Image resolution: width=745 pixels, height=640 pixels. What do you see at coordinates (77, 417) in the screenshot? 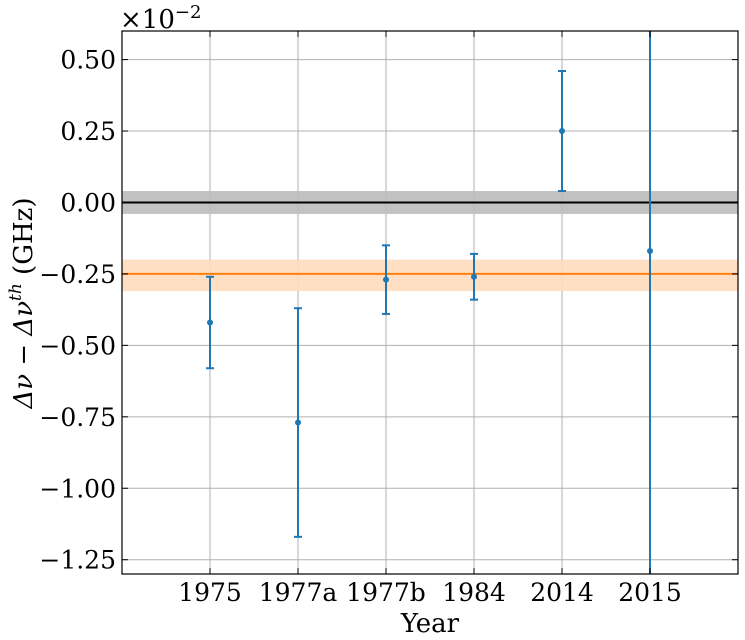
I see `y-tick-label: −0.75` at bounding box center [77, 417].